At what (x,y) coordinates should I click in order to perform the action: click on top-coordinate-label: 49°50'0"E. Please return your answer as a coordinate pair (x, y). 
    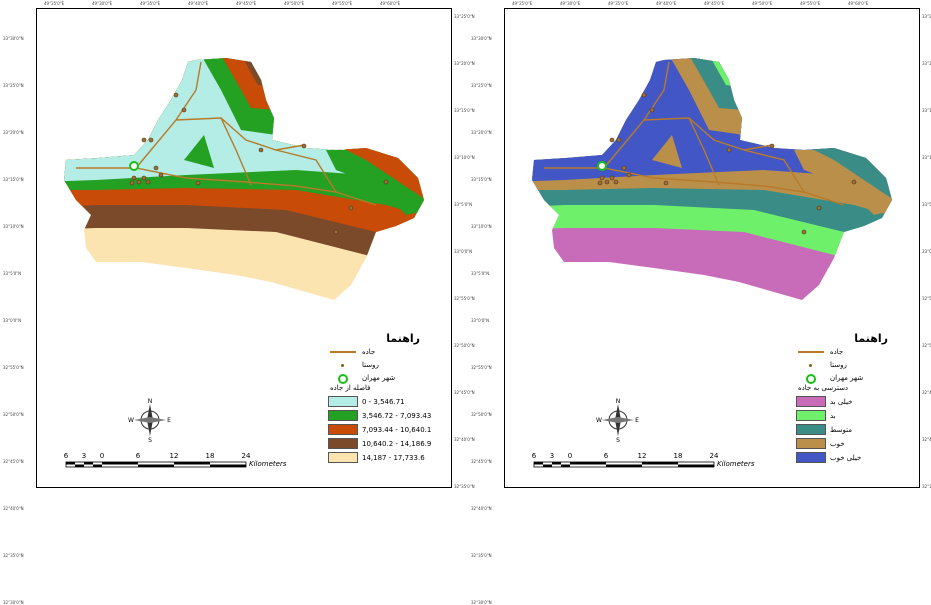
    Looking at the image, I should click on (762, 3).